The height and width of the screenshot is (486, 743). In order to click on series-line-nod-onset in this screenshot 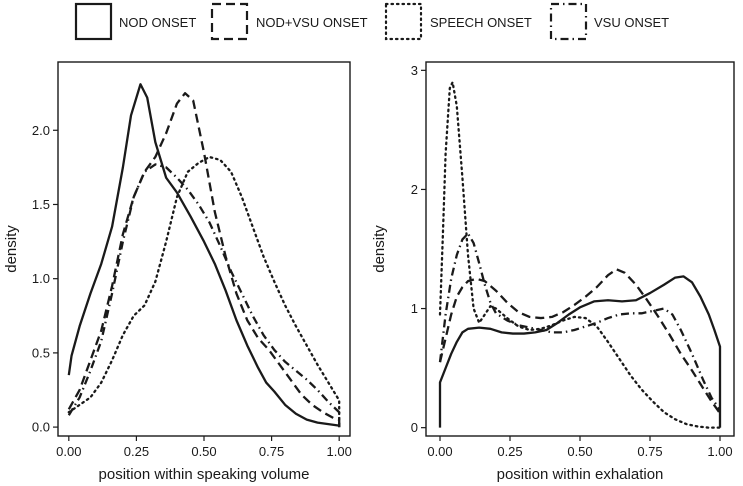, I will do `click(580, 351)`.